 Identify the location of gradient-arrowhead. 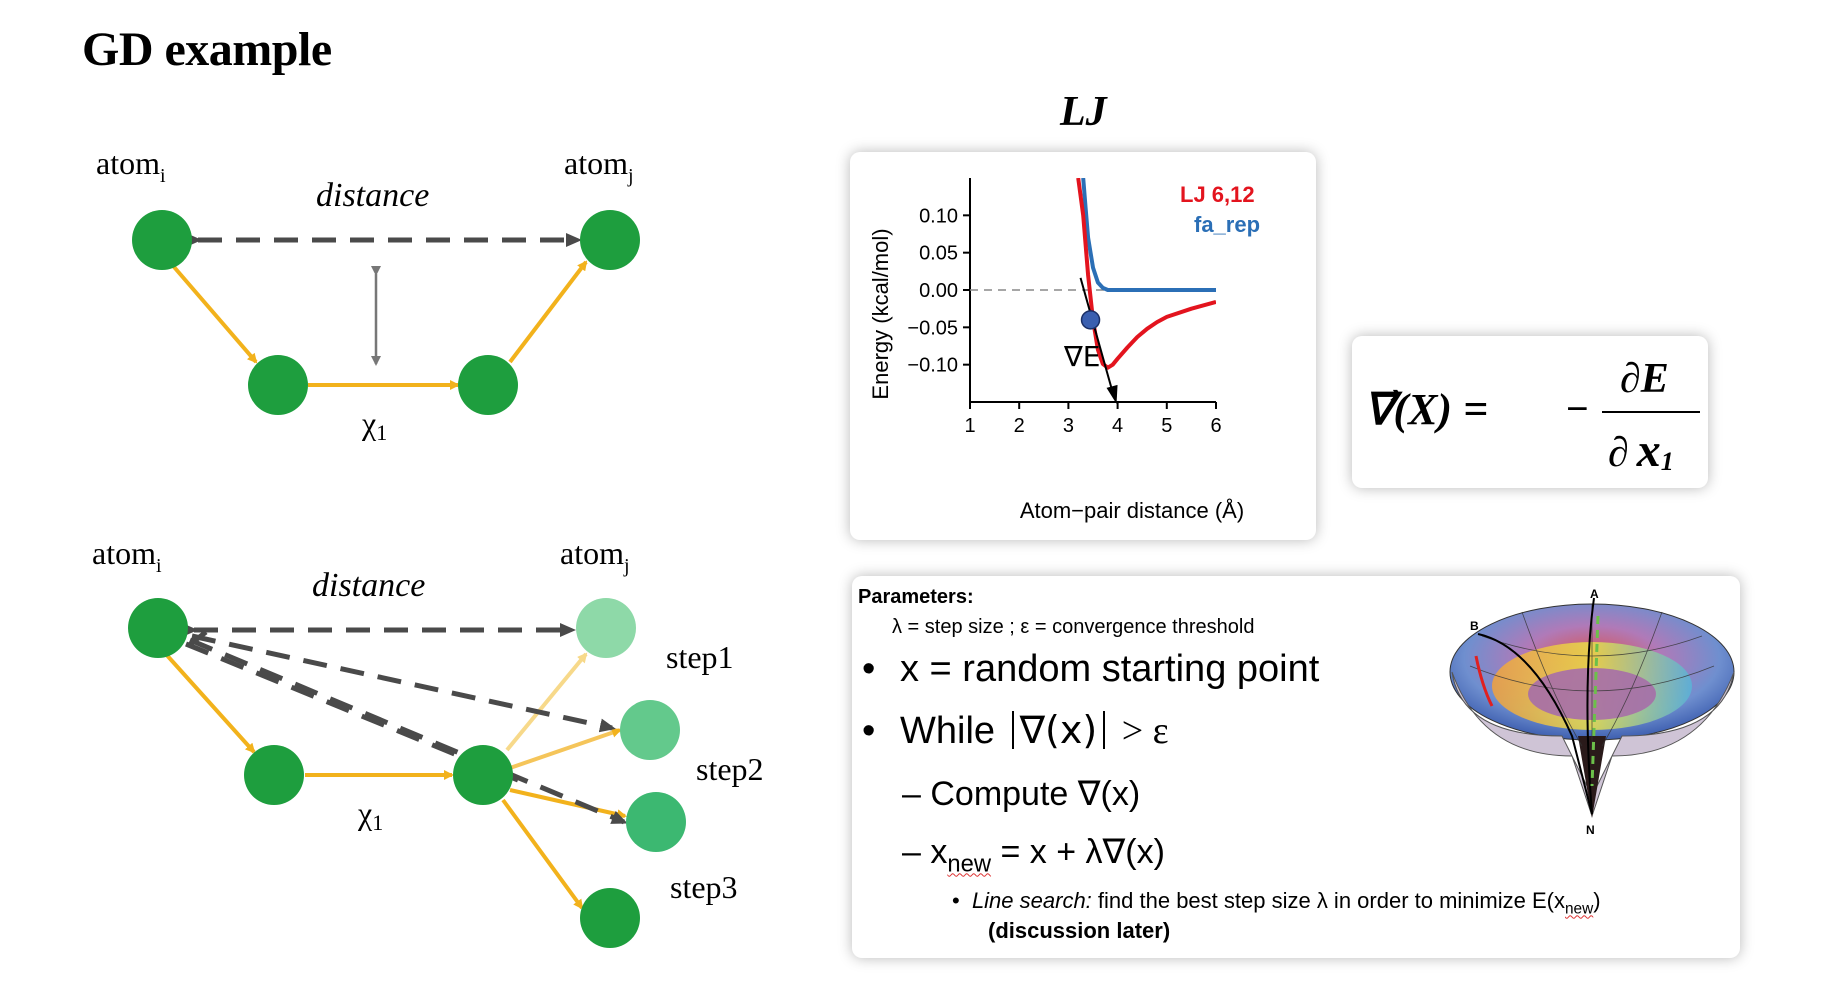
(1112, 394).